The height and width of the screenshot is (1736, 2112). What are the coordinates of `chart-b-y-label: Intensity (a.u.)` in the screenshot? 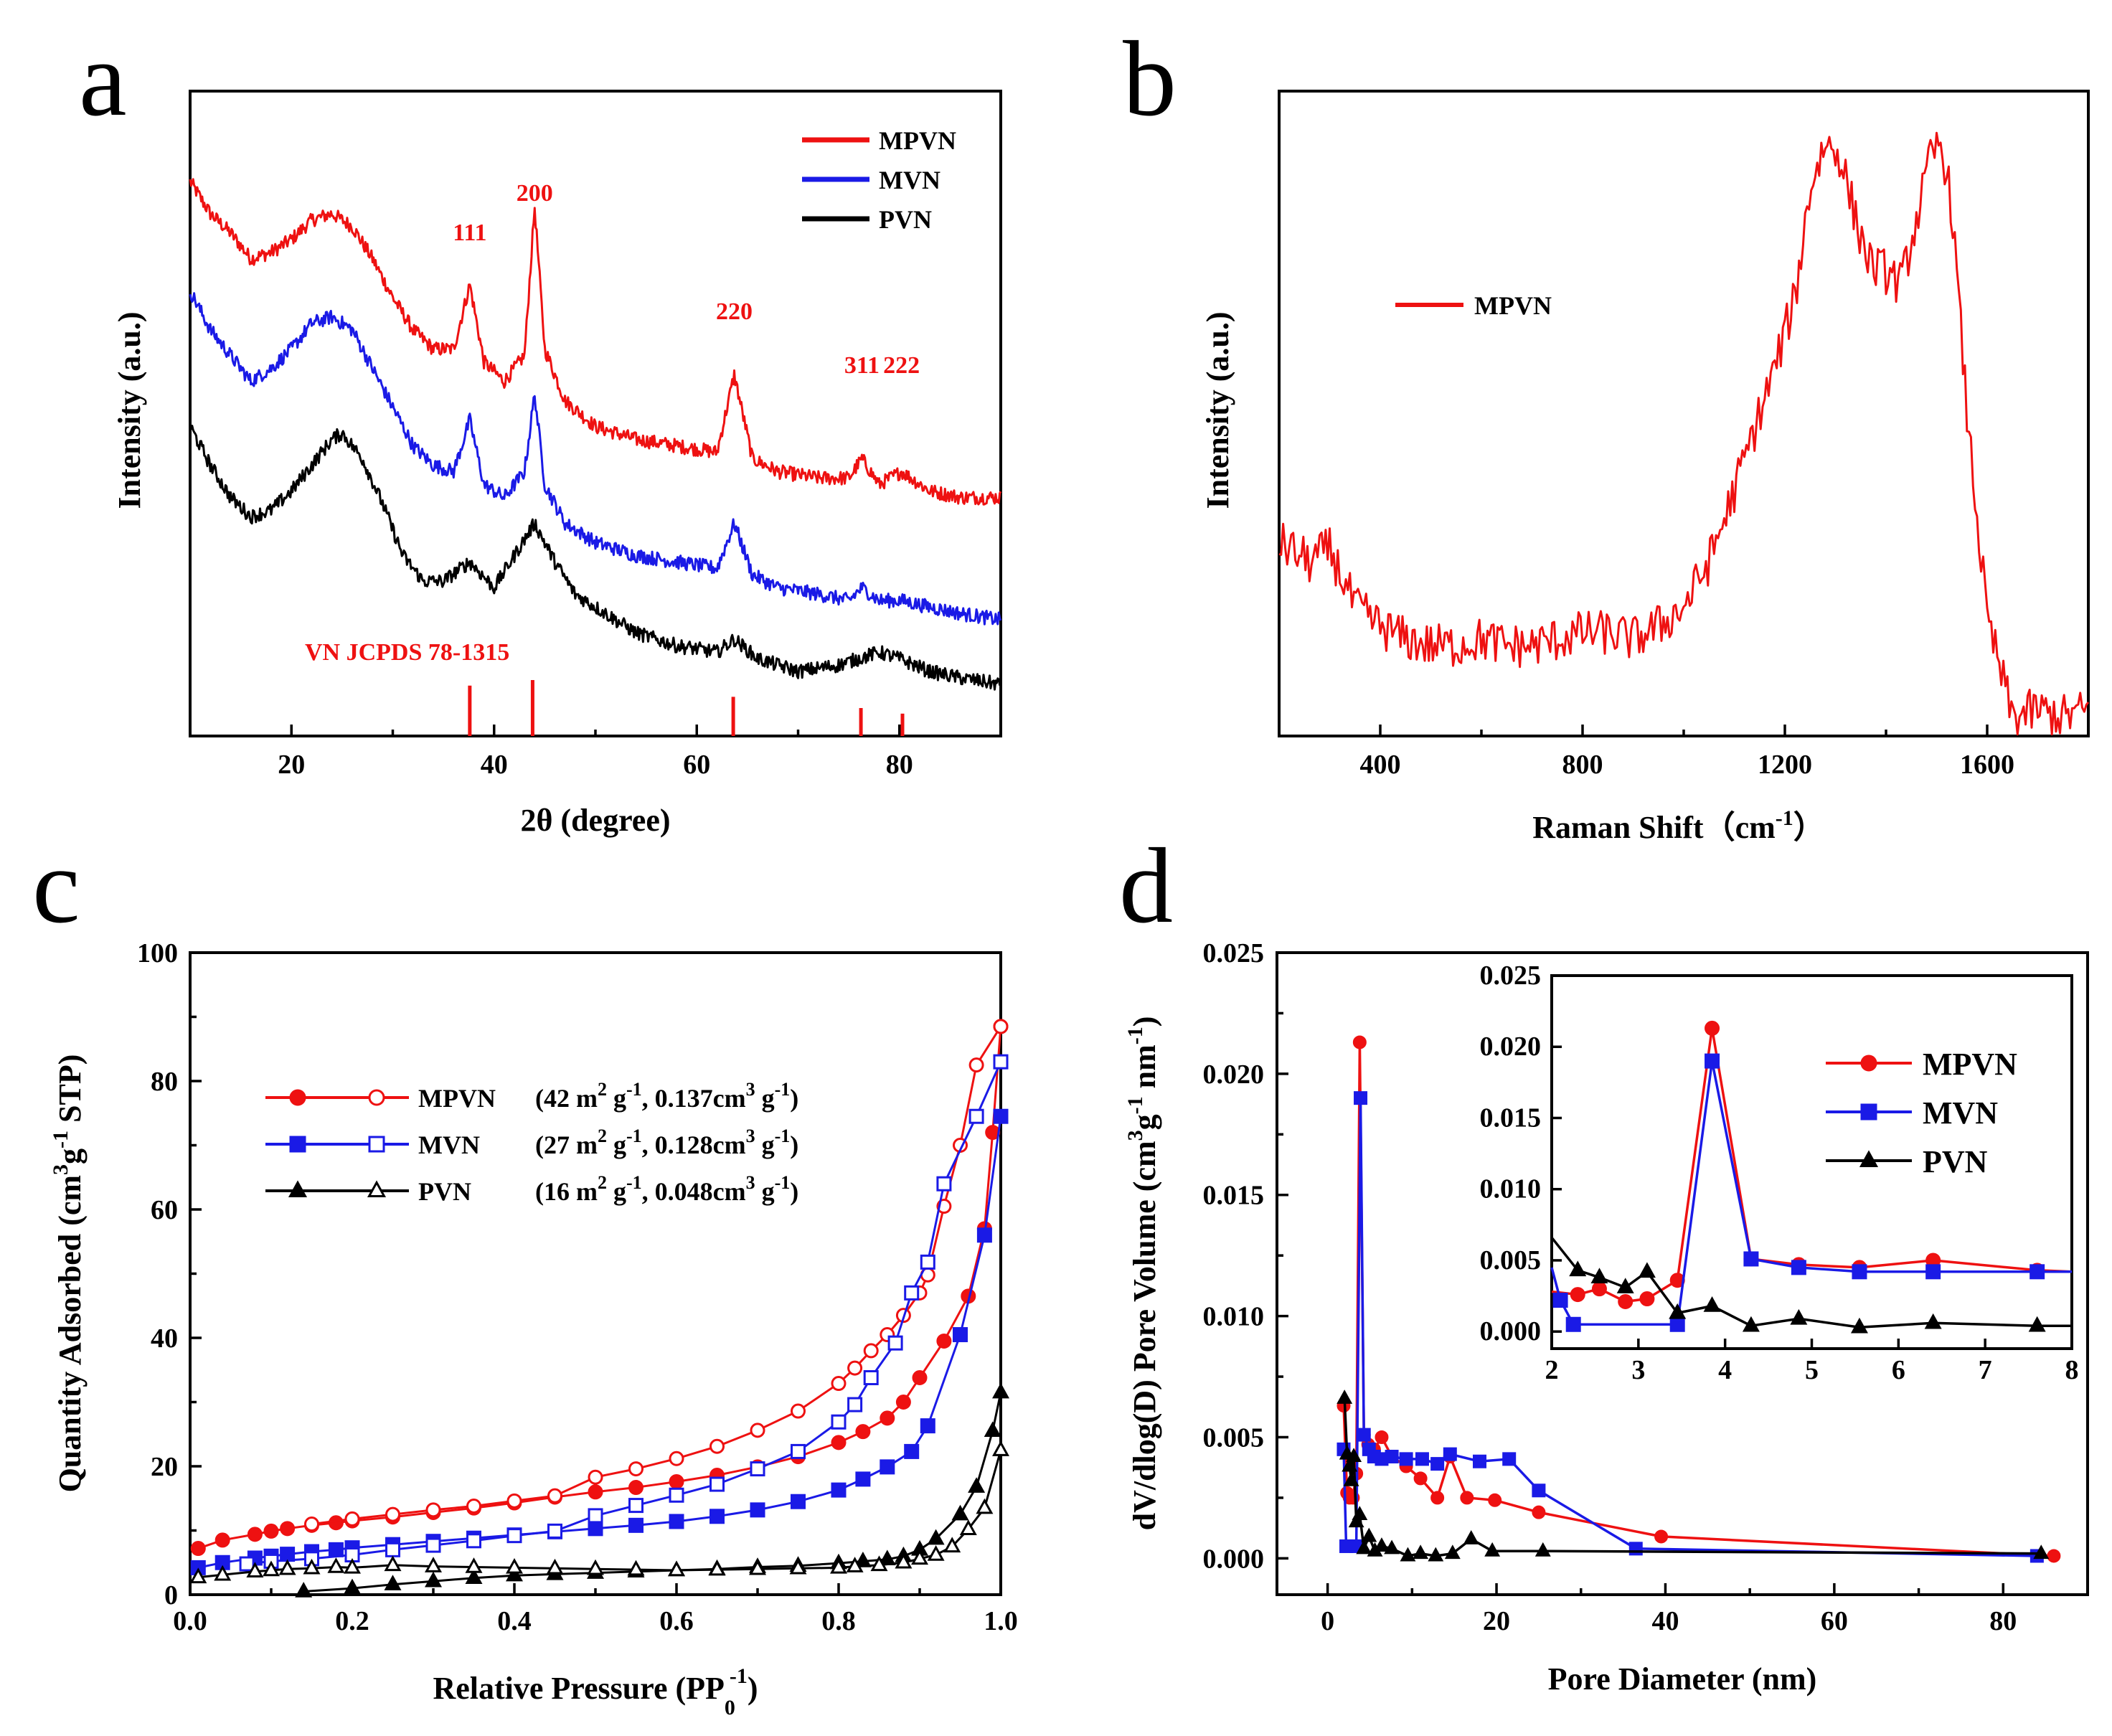 It's located at (1217, 410).